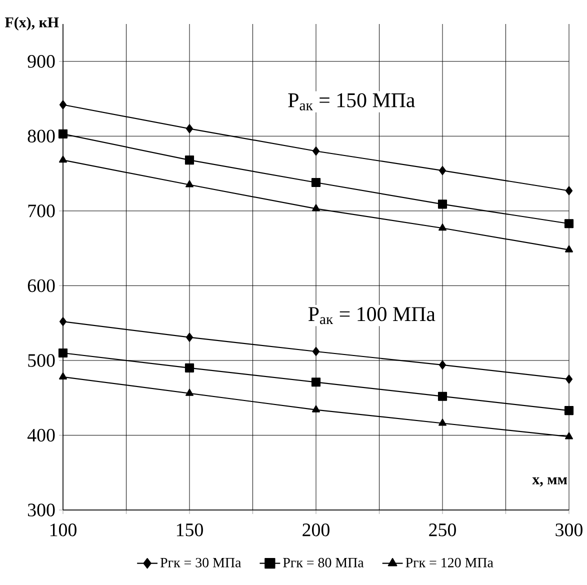 The width and height of the screenshot is (587, 585). What do you see at coordinates (189, 529) in the screenshot?
I see `x-tick-label: 150` at bounding box center [189, 529].